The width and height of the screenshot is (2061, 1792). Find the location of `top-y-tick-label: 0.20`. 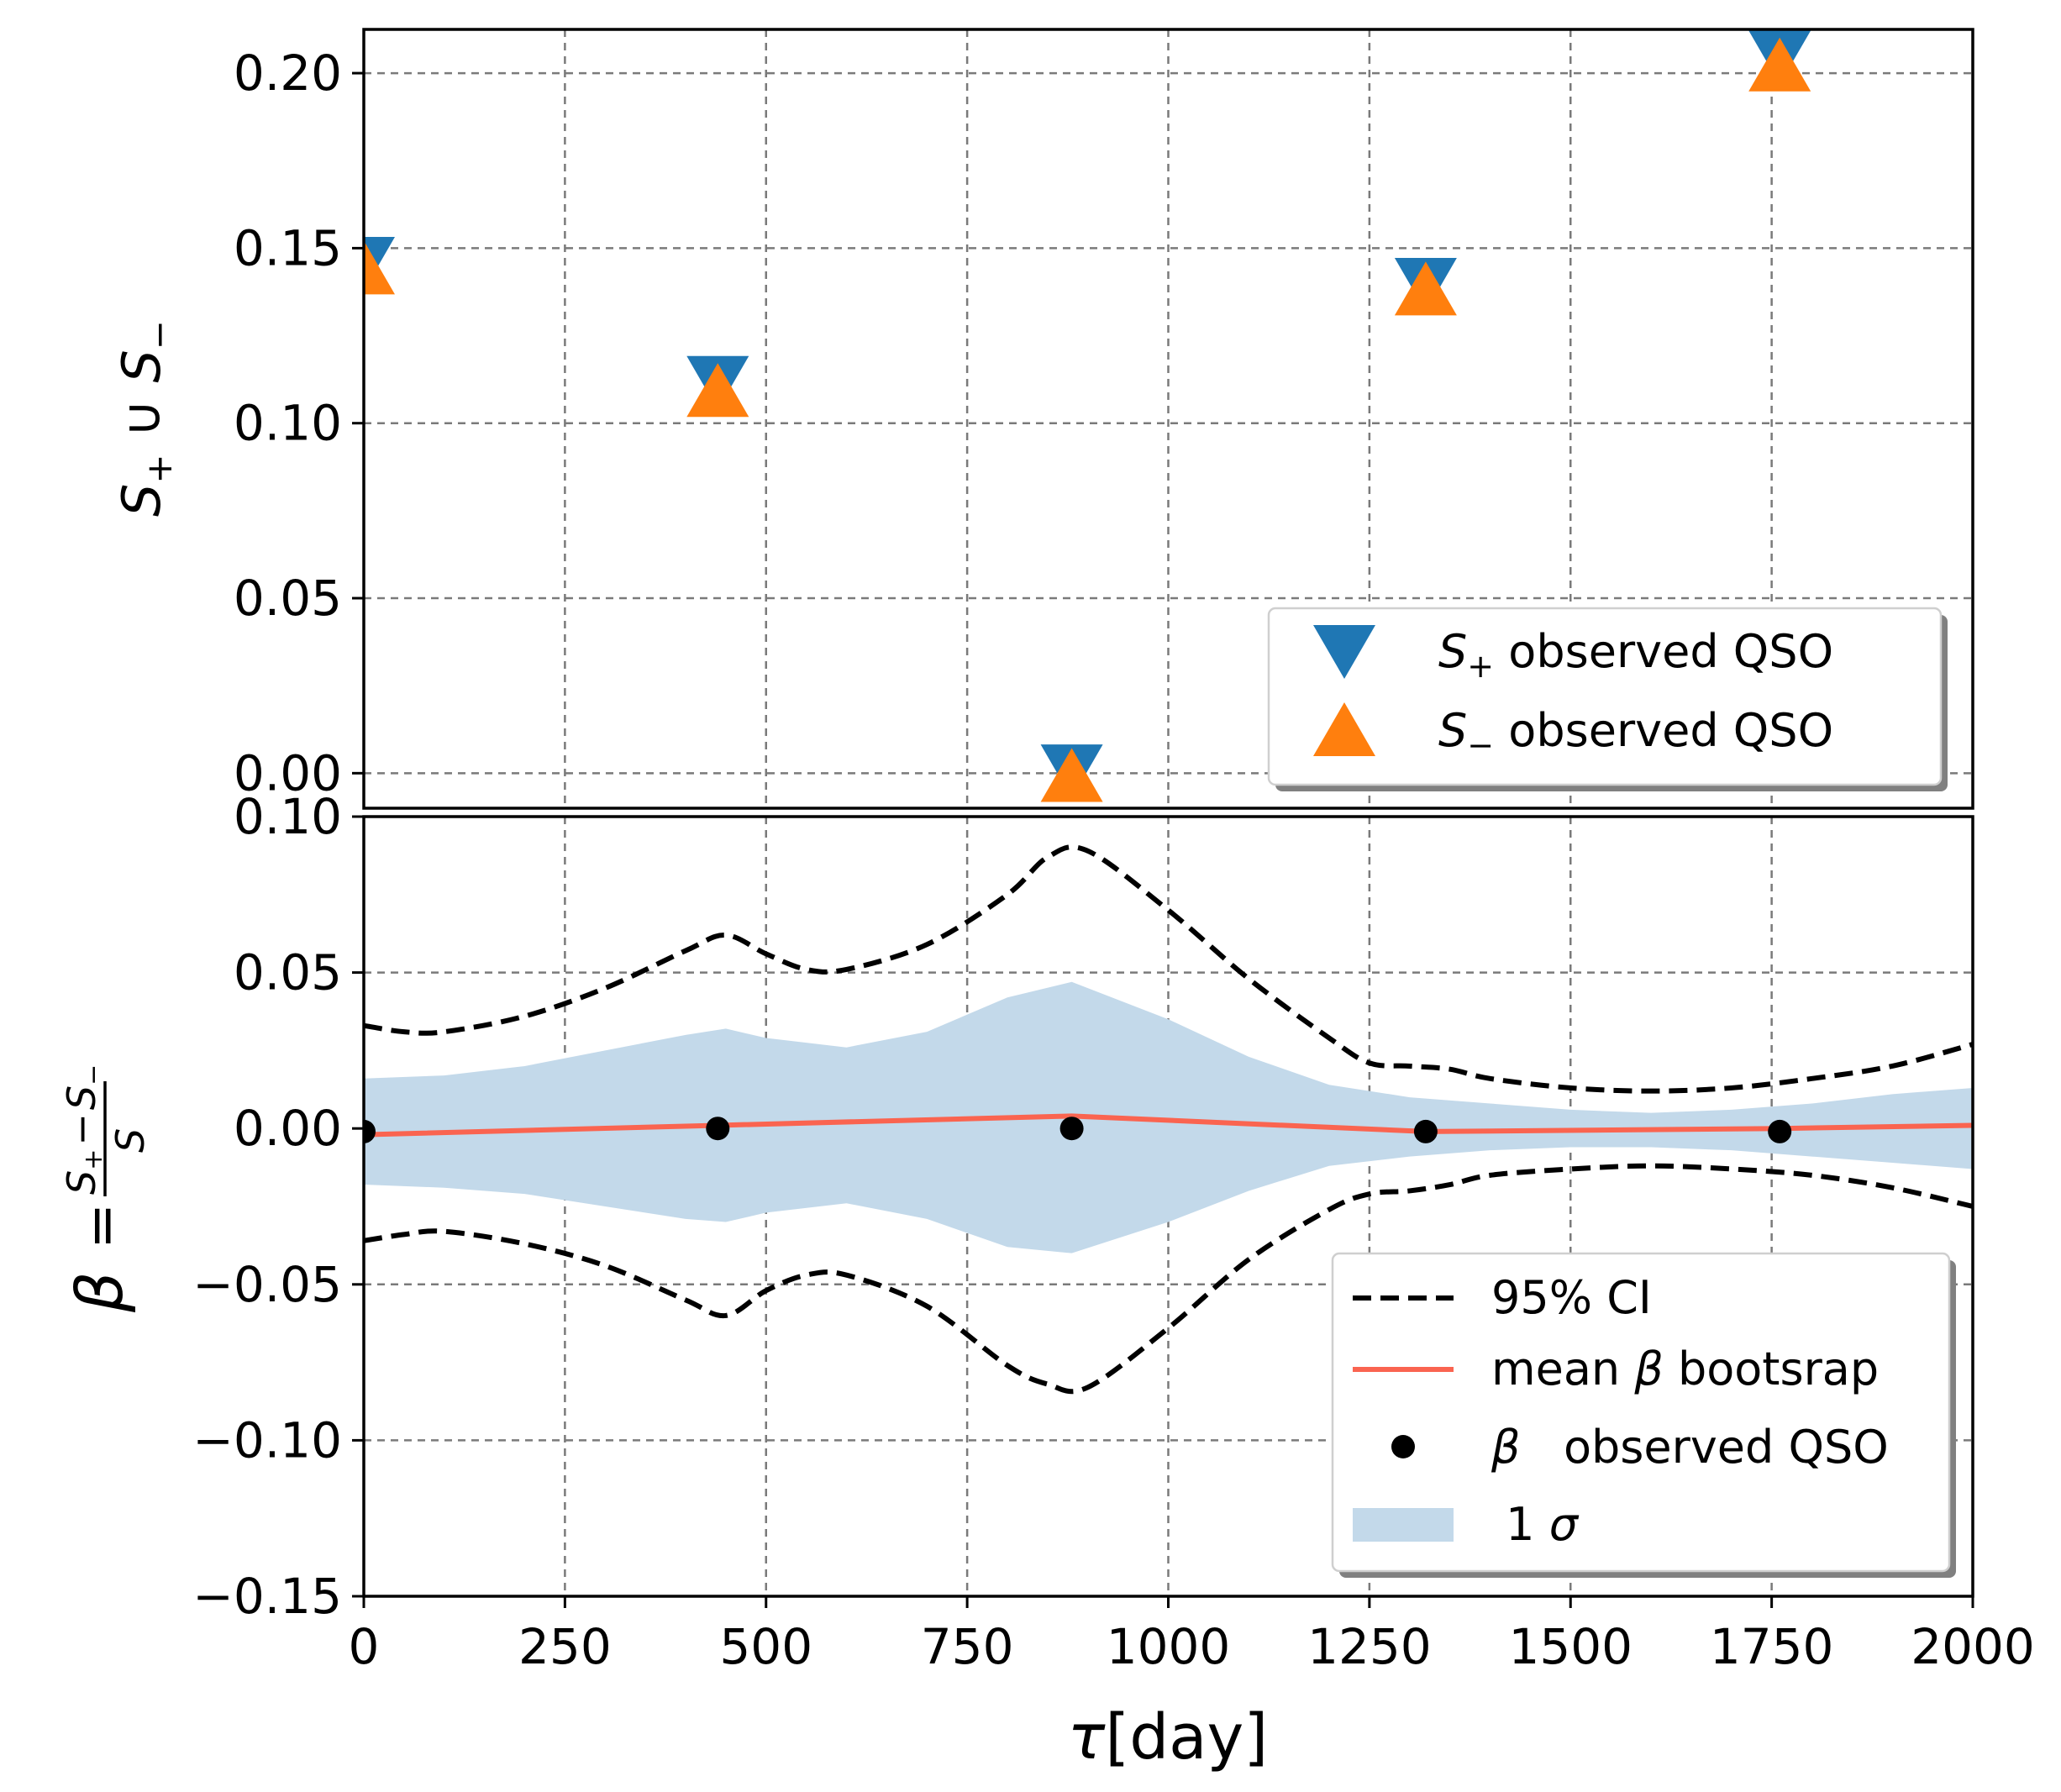

top-y-tick-label: 0.20 is located at coordinates (288, 73).